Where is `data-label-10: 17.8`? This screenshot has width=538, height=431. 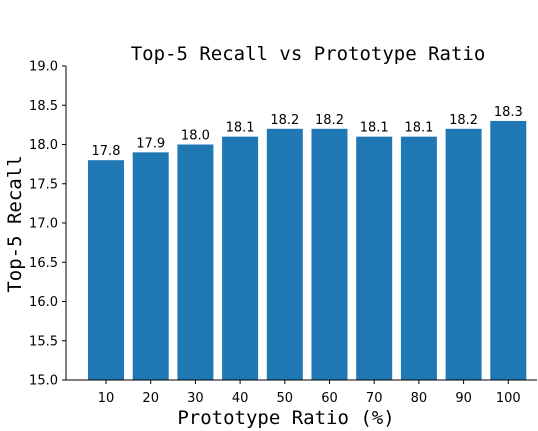
data-label-10: 17.8 is located at coordinates (106, 151).